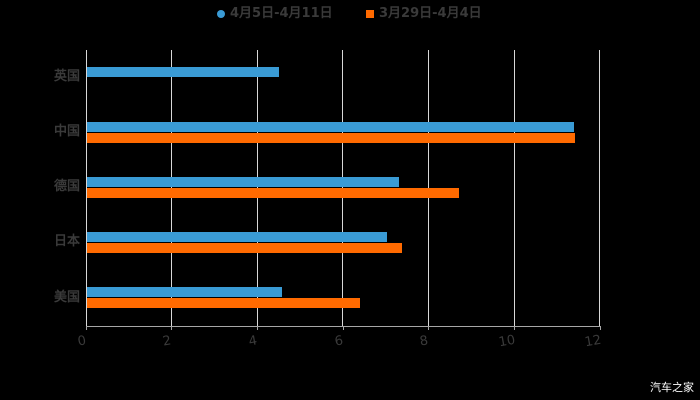  Describe the element at coordinates (424, 341) in the screenshot. I see `x-tick-label: 8` at that location.